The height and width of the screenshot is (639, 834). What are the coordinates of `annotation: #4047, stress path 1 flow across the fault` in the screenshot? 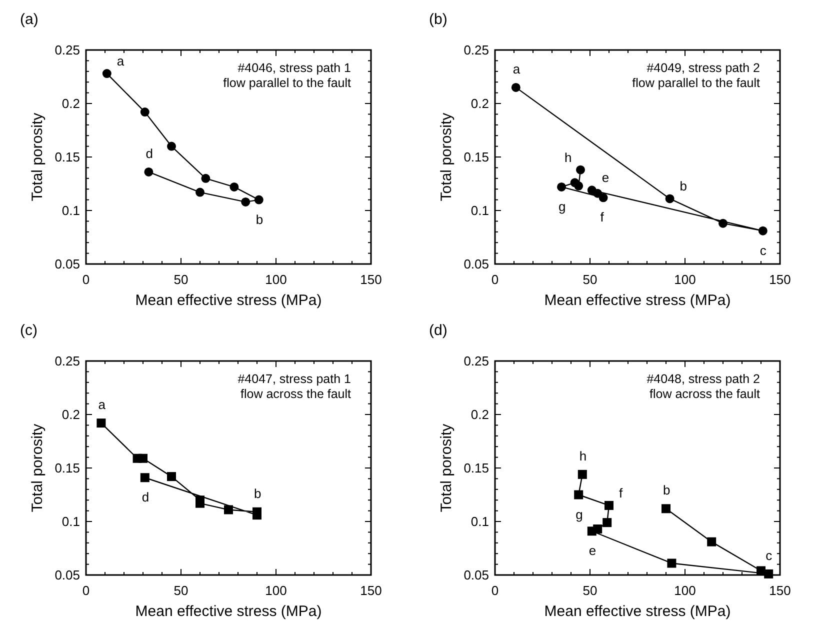 It's located at (295, 386).